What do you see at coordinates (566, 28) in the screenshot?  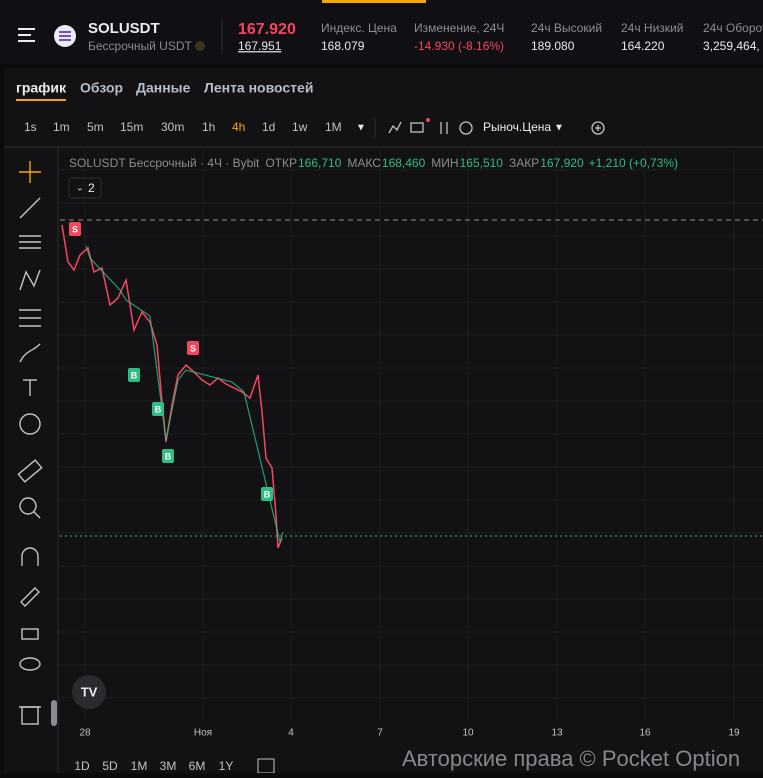 I see `stat-label: 24ч Высокий` at bounding box center [566, 28].